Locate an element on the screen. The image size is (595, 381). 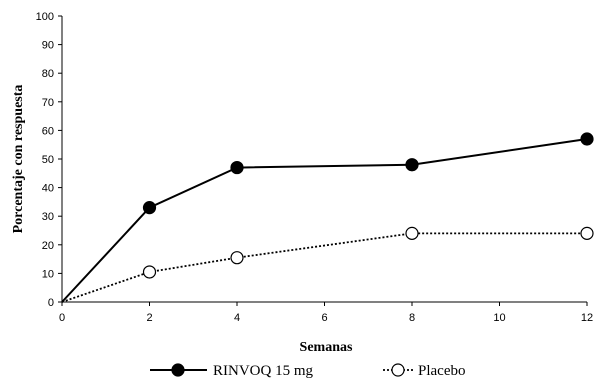
x-axis-ticks: 0 2 4 6 8 10 12 is located at coordinates (326, 313).